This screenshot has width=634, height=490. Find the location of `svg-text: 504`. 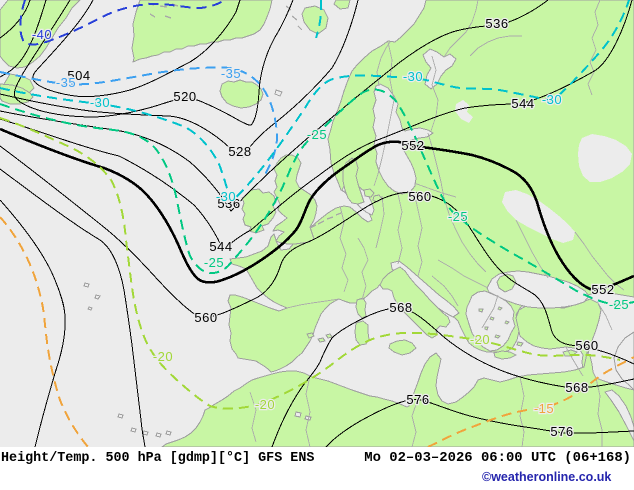

svg-text: 504 is located at coordinates (78, 75).